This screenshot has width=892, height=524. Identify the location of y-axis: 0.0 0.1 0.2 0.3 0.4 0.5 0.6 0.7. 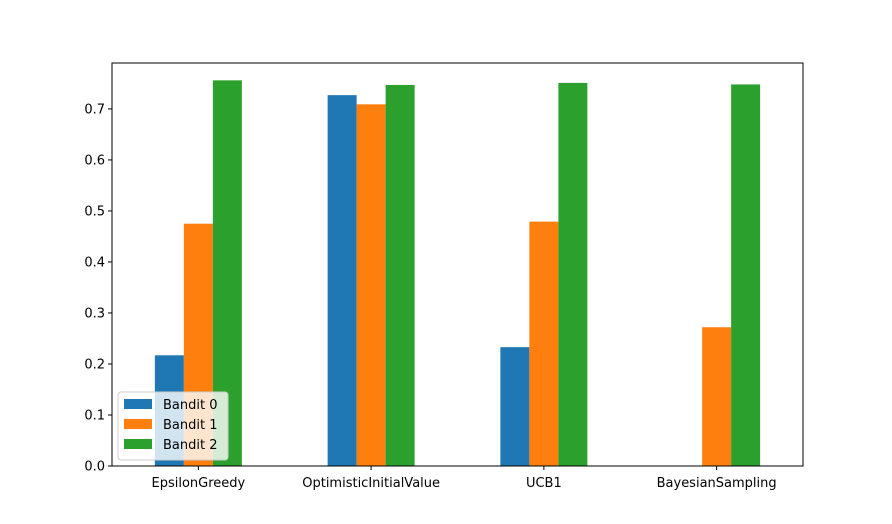
(98, 288).